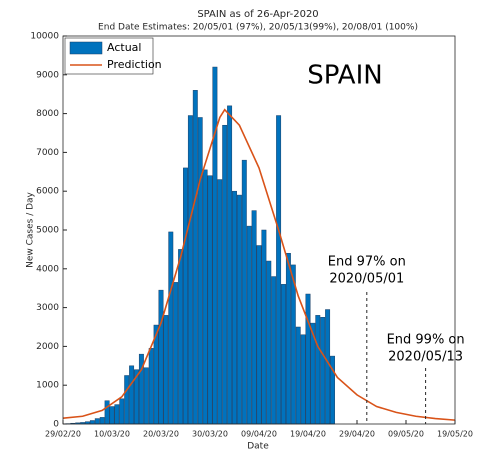 The image size is (500, 476). What do you see at coordinates (308, 434) in the screenshot?
I see `x-tick-label: 19/04/20` at bounding box center [308, 434].